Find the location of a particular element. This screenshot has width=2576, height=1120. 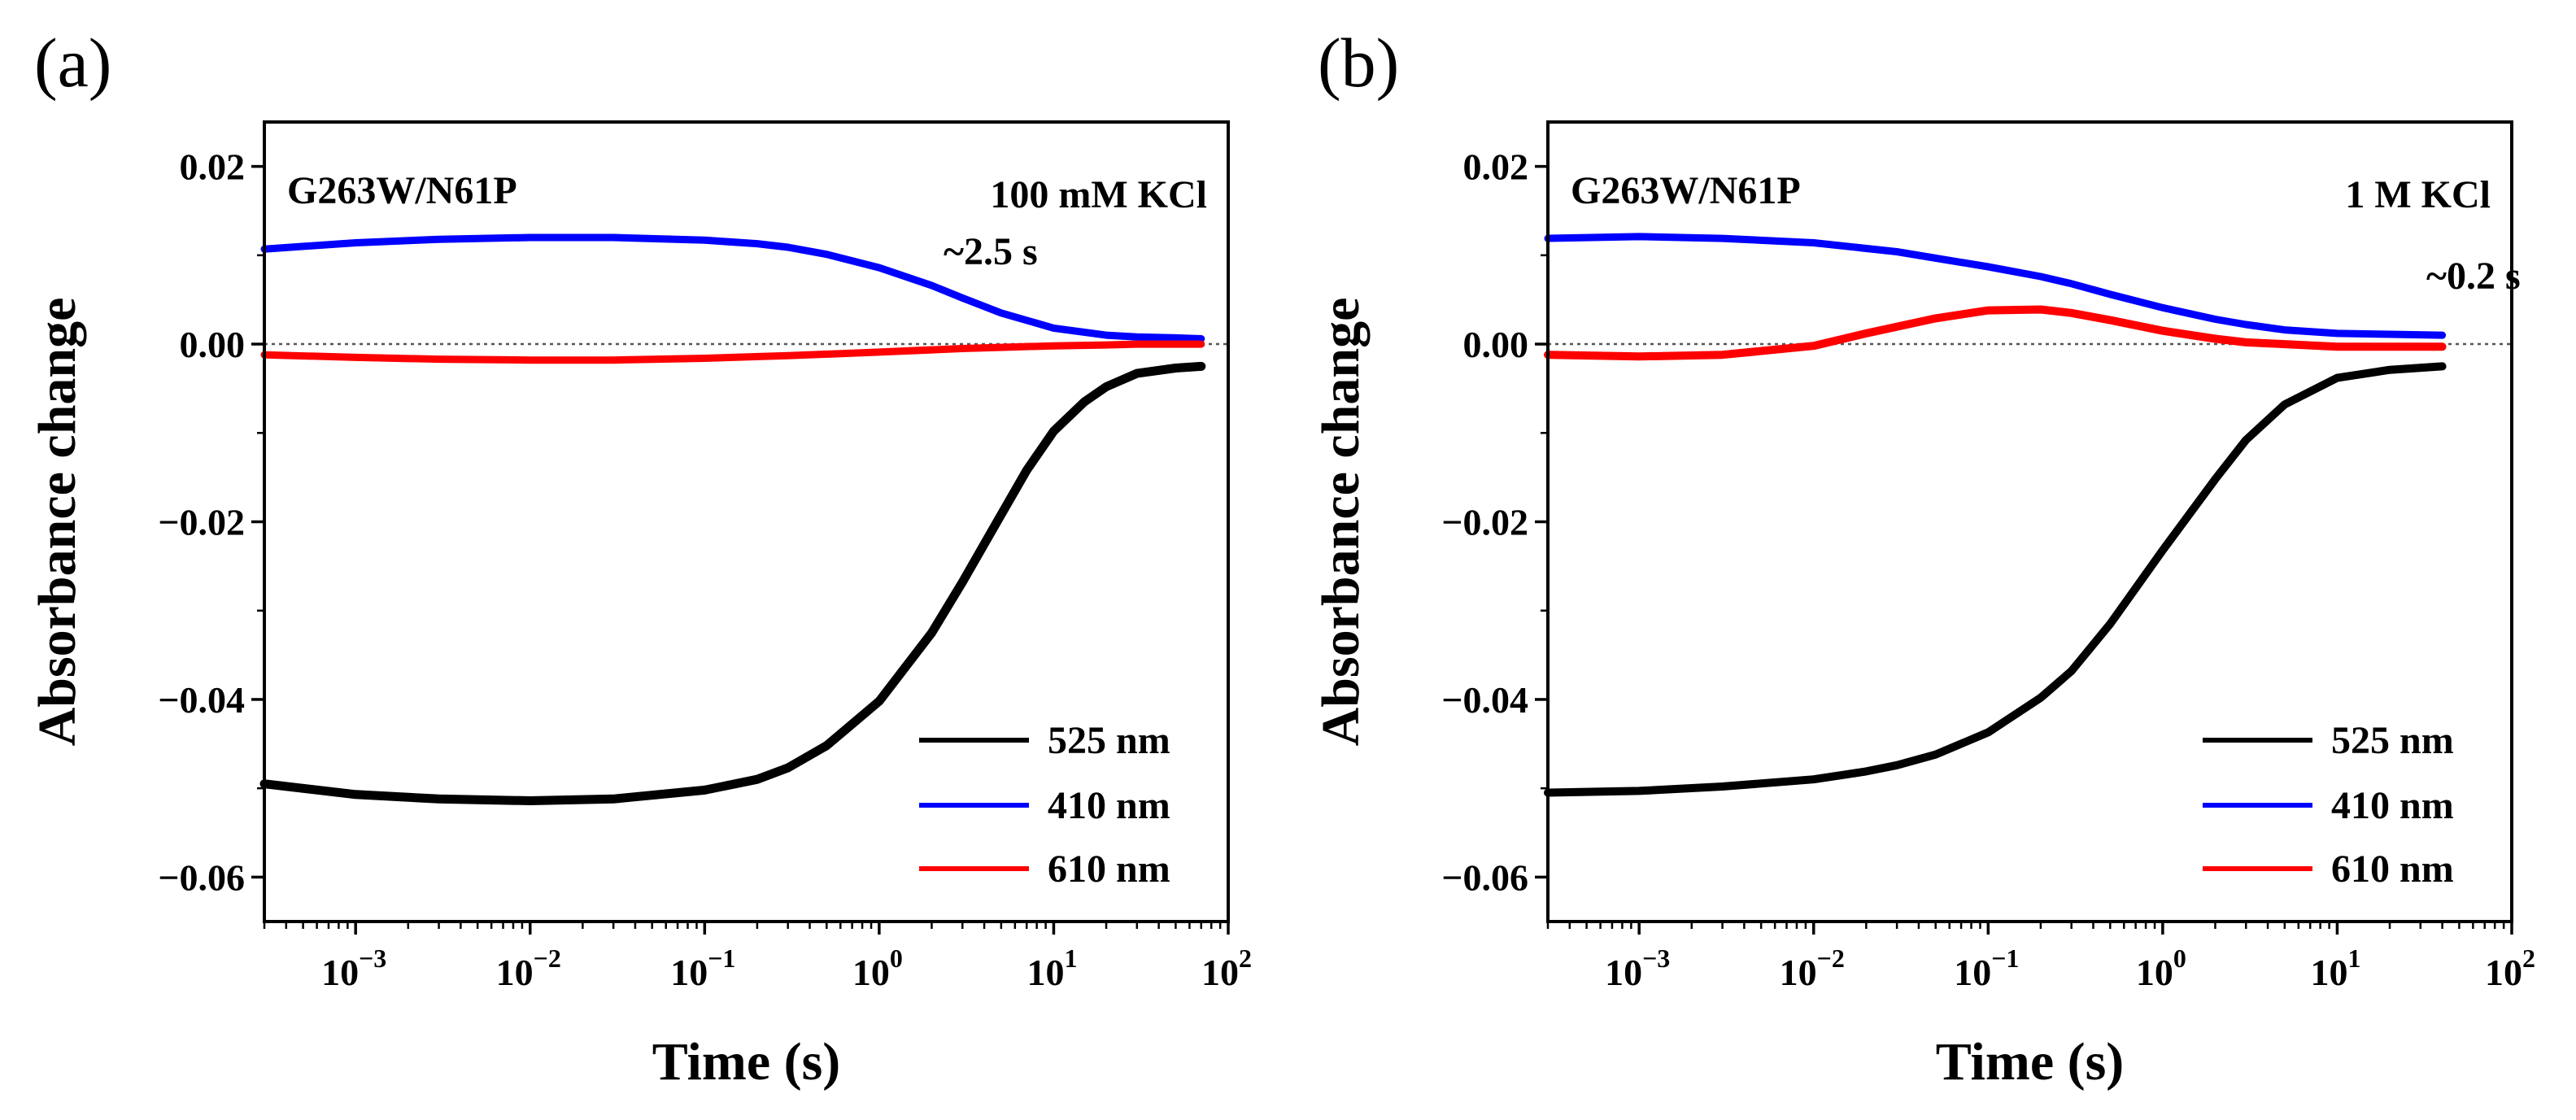

panel-label: (a) is located at coordinates (72, 63).